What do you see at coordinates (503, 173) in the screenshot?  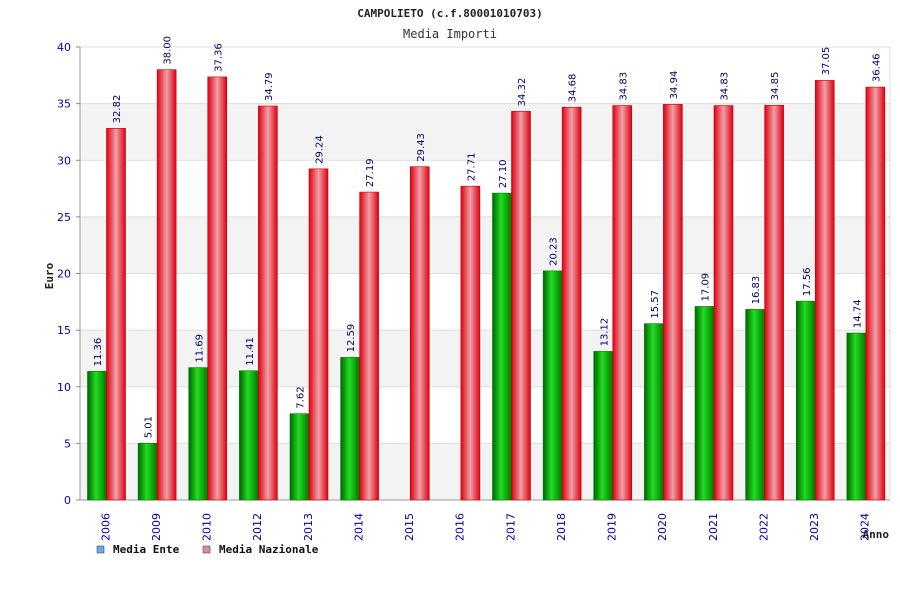 I see `data-label: 27.10` at bounding box center [503, 173].